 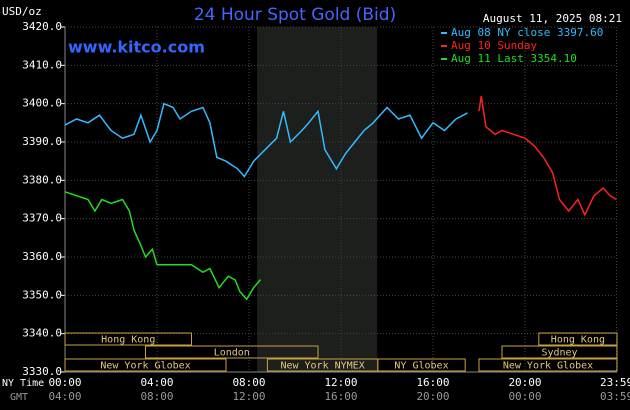 What do you see at coordinates (42, 218) in the screenshot?
I see `y-tick-label: 3370.0` at bounding box center [42, 218].